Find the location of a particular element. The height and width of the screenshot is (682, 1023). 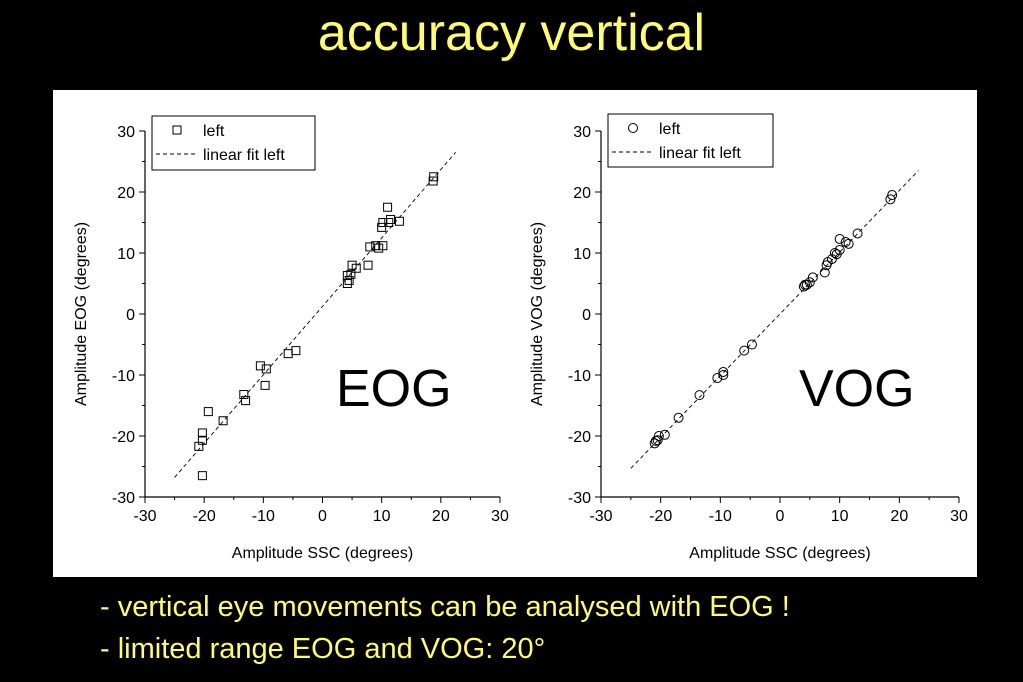

bullet-item: - limited range EOG and VOG: 20° is located at coordinates (323, 649).